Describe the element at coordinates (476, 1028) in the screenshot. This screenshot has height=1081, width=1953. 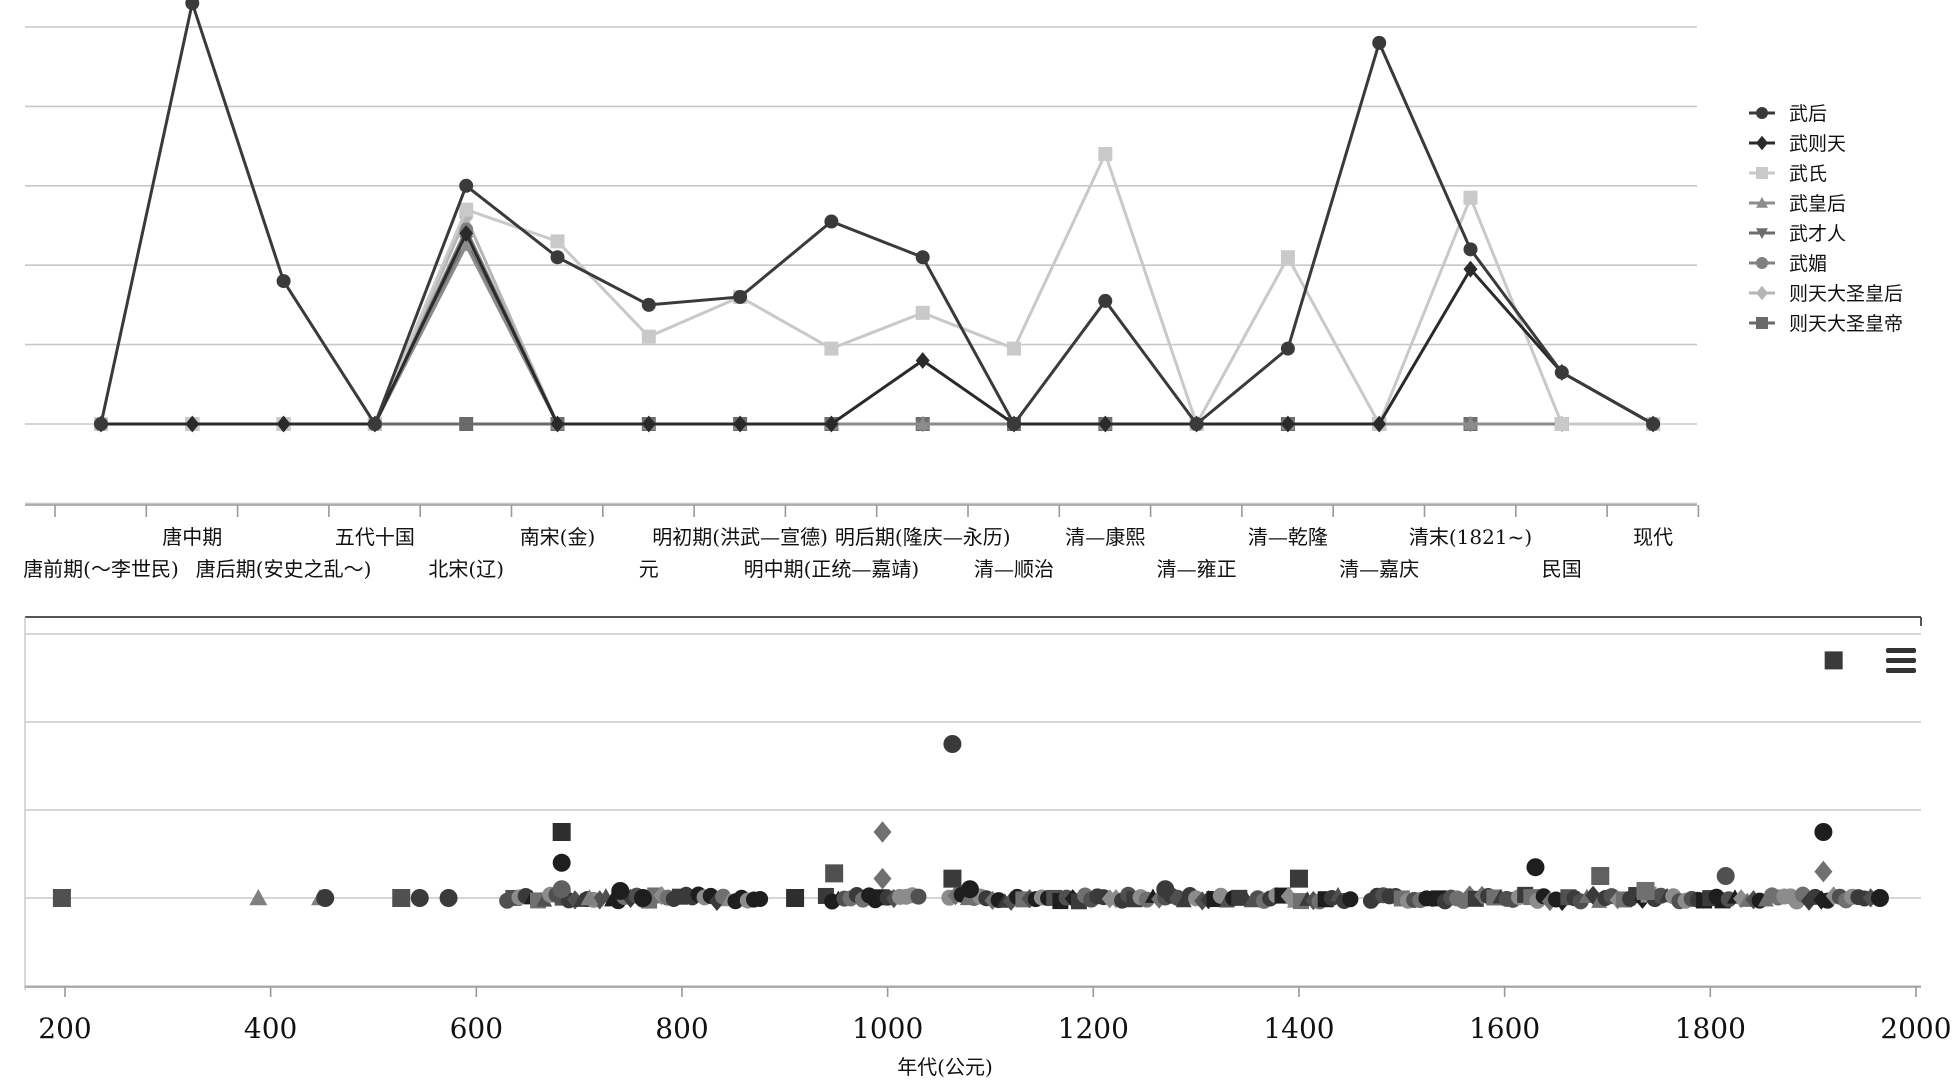
I see `x-tick-label: 600` at that location.